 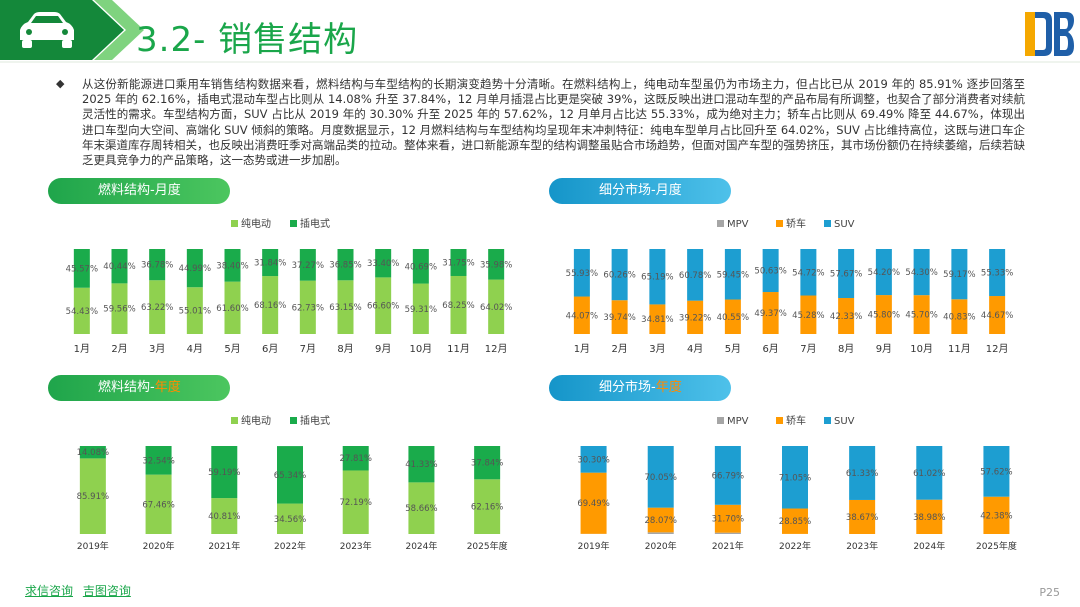 What do you see at coordinates (929, 474) in the screenshot?
I see `data-label-3-2-5: 61.02%` at bounding box center [929, 474].